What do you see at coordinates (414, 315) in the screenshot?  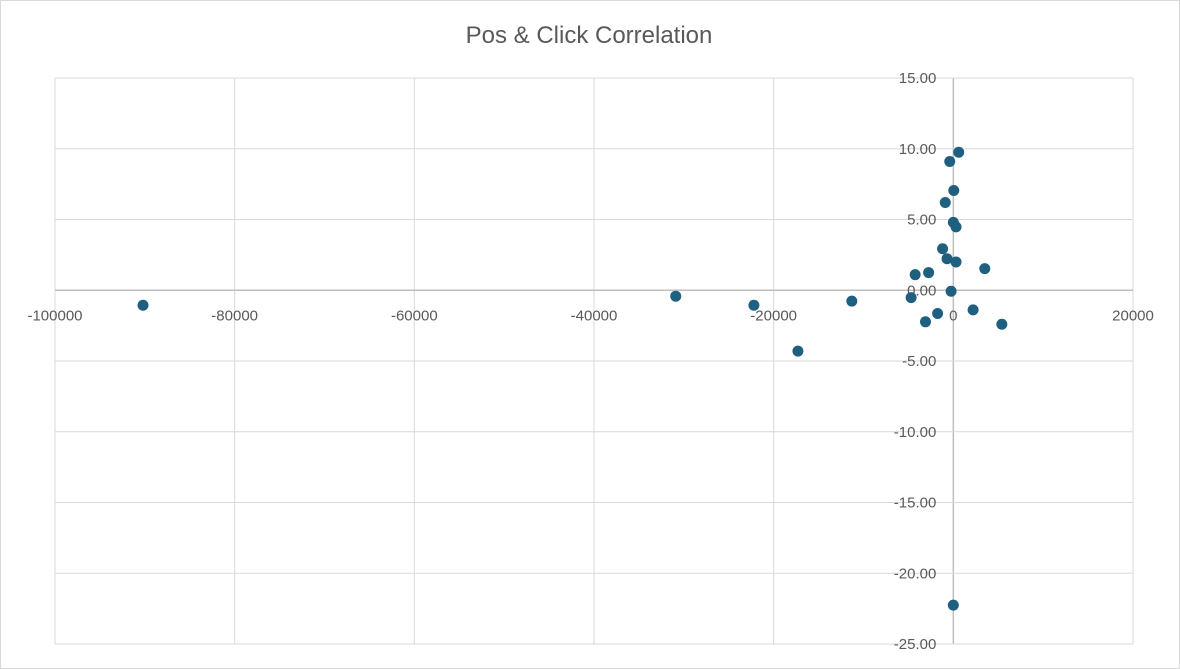 I see `x-tick-label: -60000` at bounding box center [414, 315].